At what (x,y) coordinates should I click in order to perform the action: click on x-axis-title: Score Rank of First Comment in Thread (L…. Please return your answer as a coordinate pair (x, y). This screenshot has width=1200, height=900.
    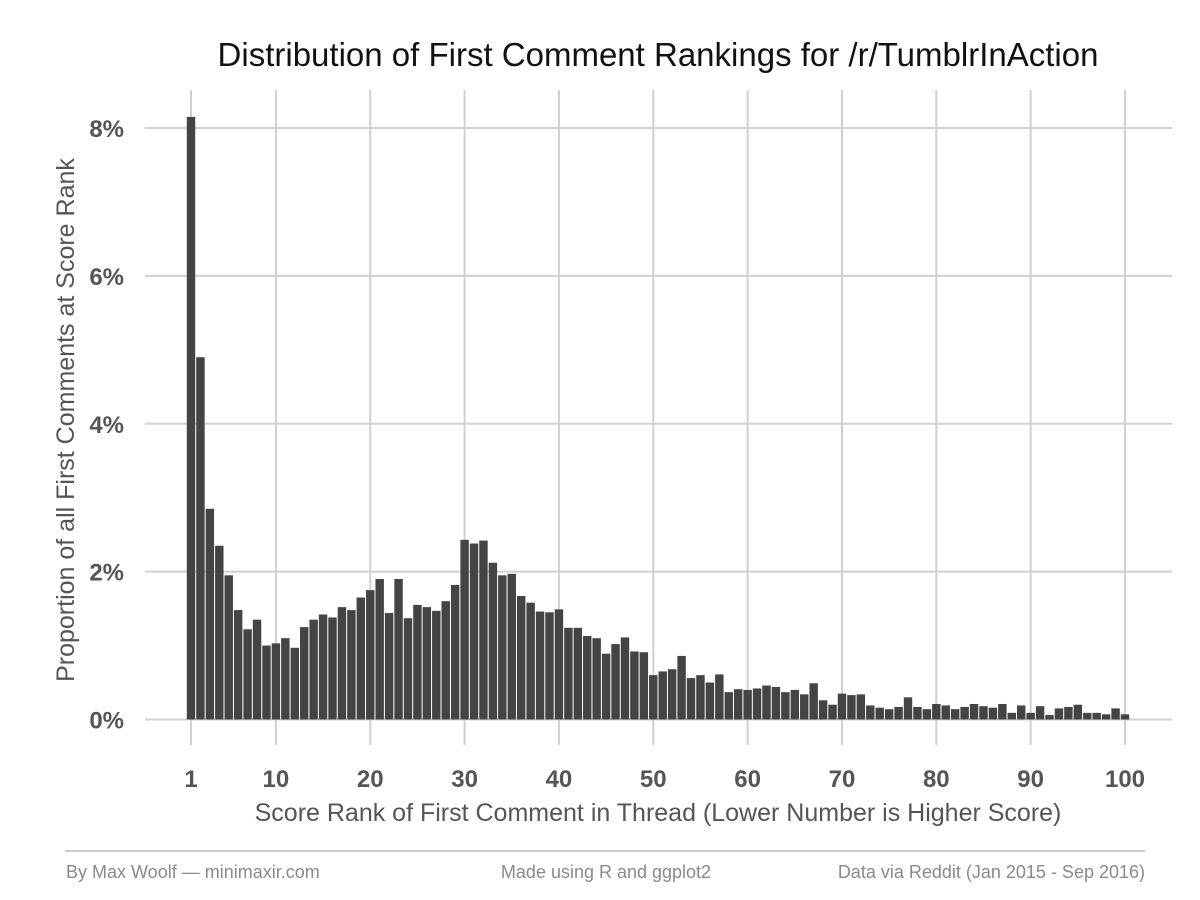
    Looking at the image, I should click on (658, 813).